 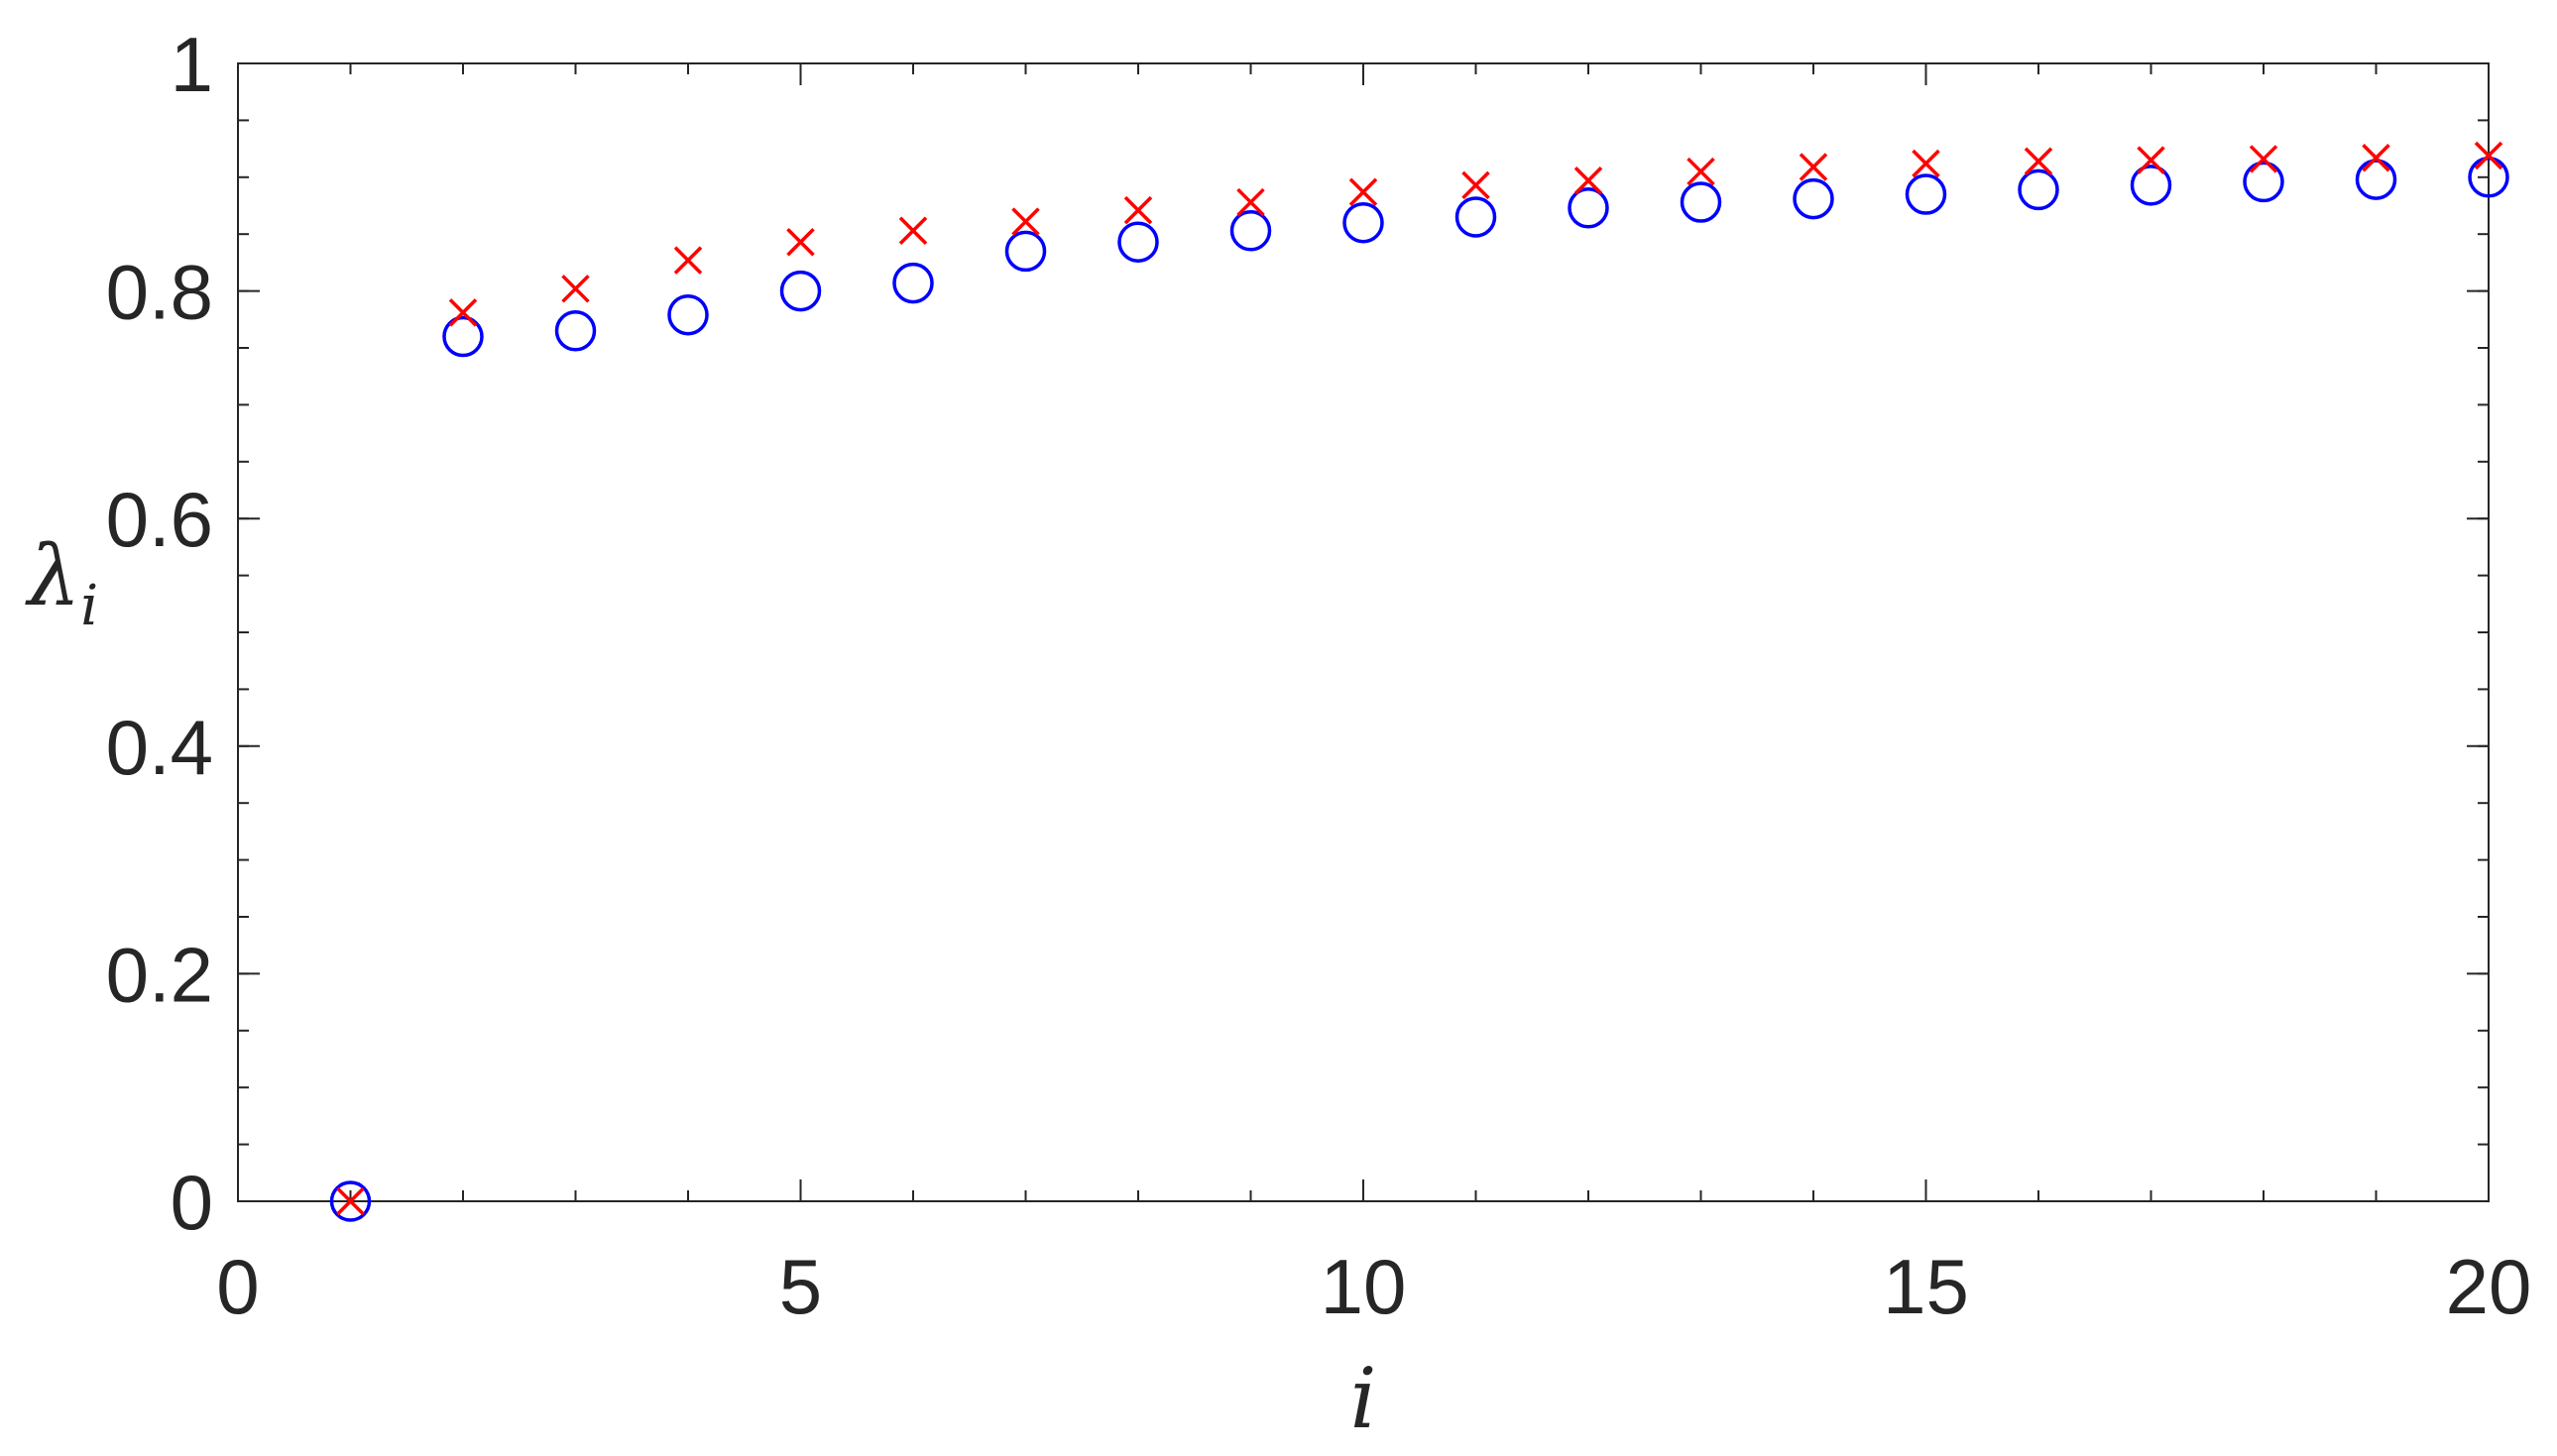 I want to click on y-tick-label: 0.6, so click(x=159, y=519).